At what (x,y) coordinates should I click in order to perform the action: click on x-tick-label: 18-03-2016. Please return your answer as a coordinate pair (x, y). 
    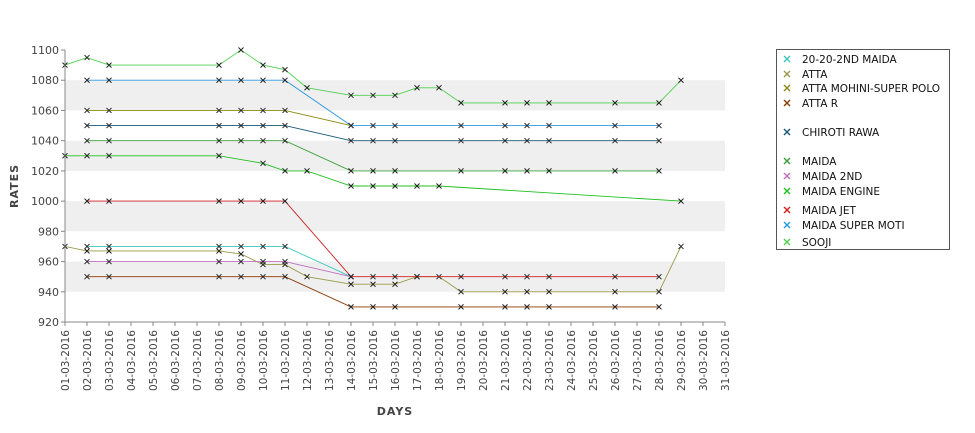
    Looking at the image, I should click on (440, 360).